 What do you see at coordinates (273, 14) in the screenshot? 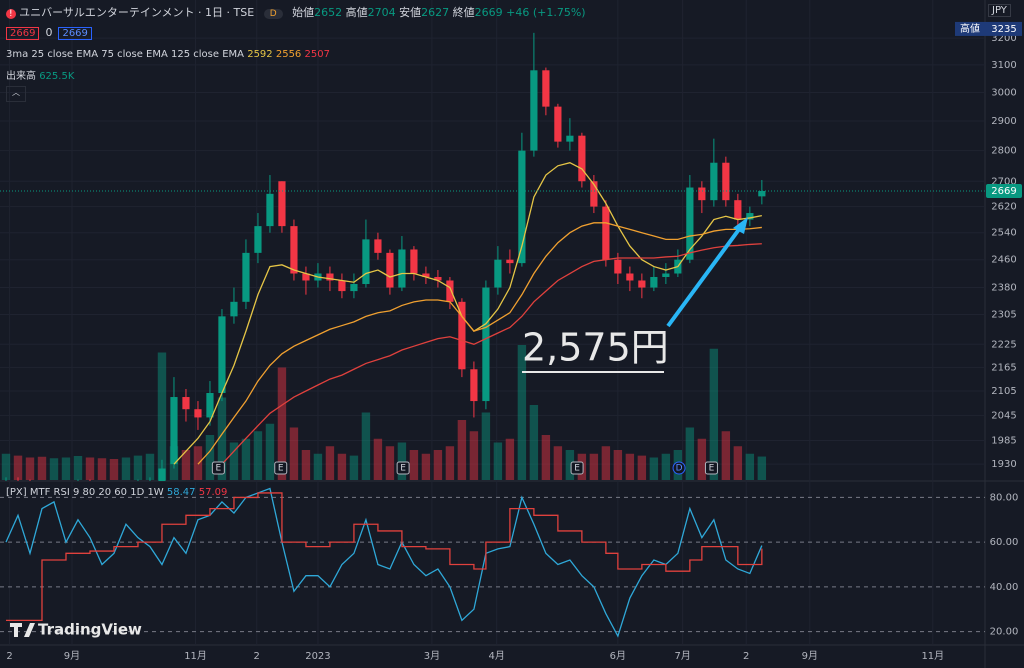
I see `badge: D` at bounding box center [273, 14].